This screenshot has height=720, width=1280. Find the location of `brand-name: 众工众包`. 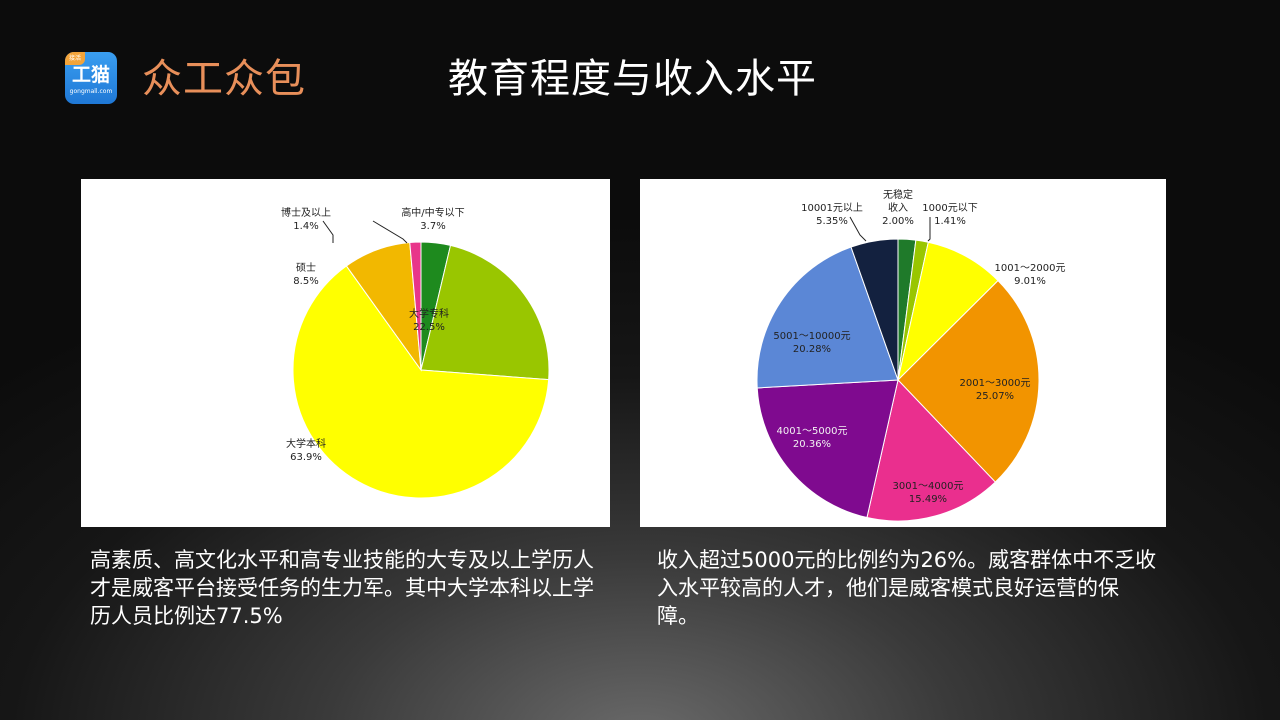

brand-name: 众工众包 is located at coordinates (224, 79).